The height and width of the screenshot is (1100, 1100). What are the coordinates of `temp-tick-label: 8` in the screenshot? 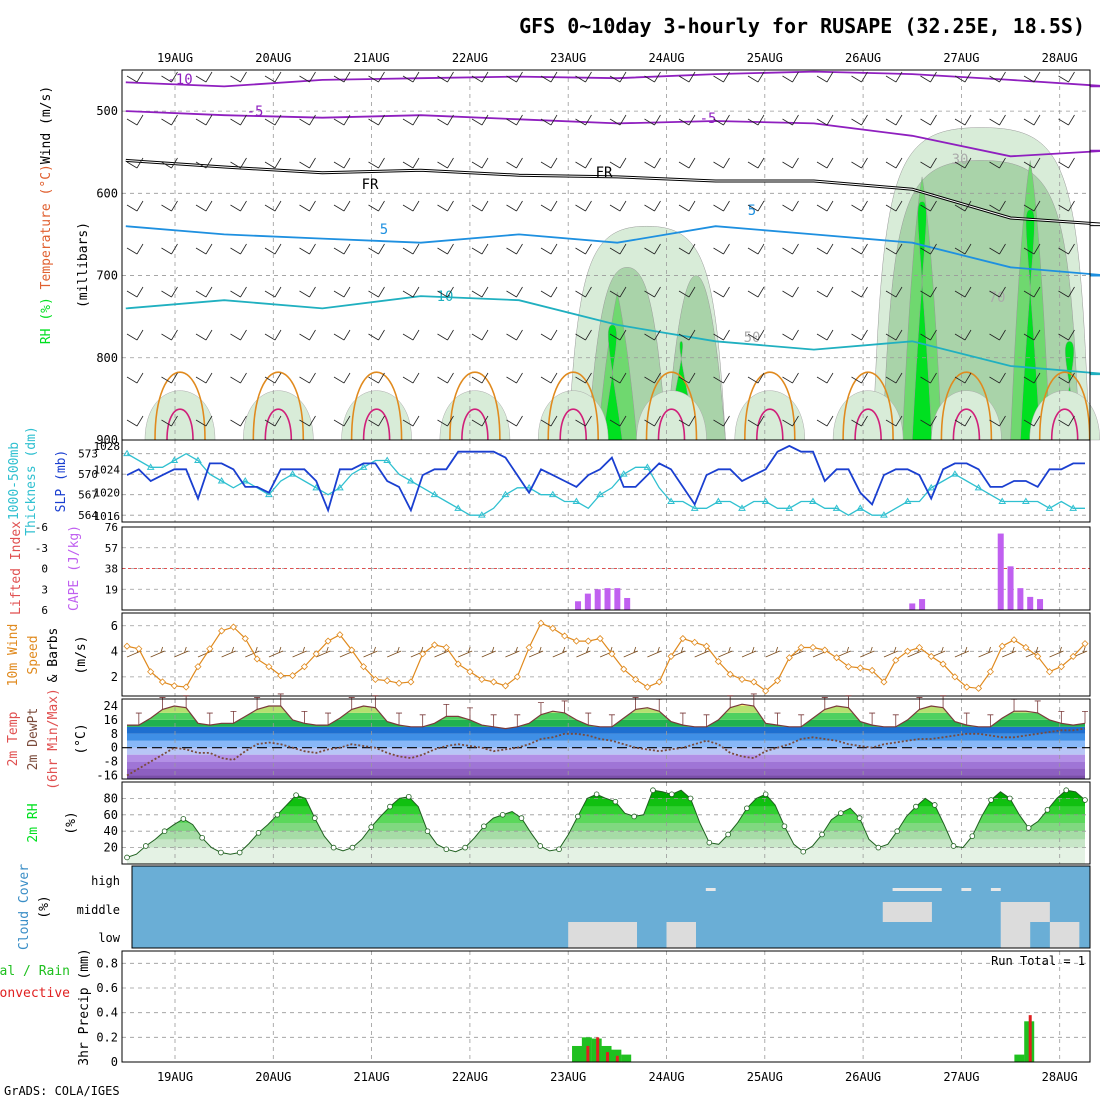 It's located at (114, 734).